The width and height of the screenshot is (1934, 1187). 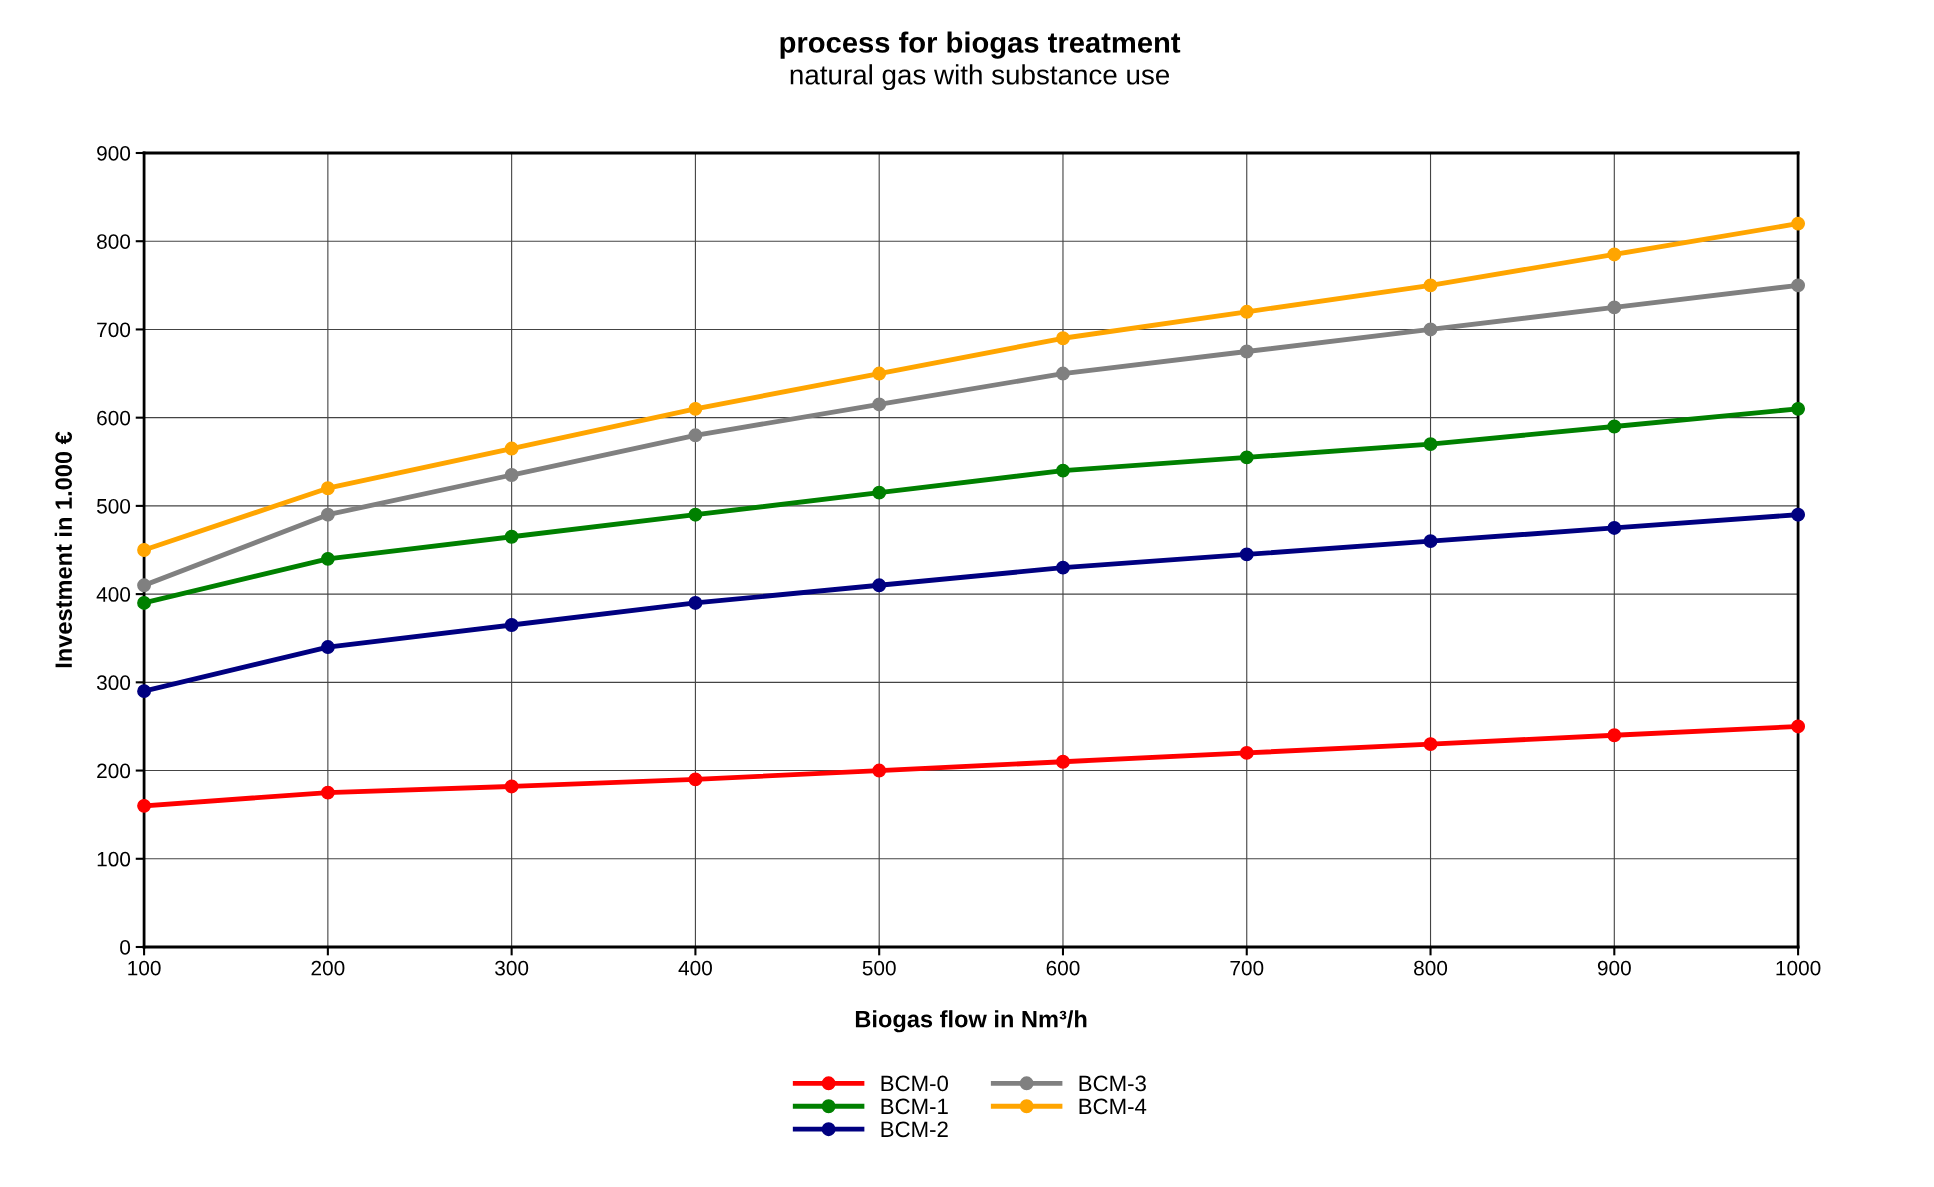 I want to click on x-tick-label: 200, so click(x=328, y=968).